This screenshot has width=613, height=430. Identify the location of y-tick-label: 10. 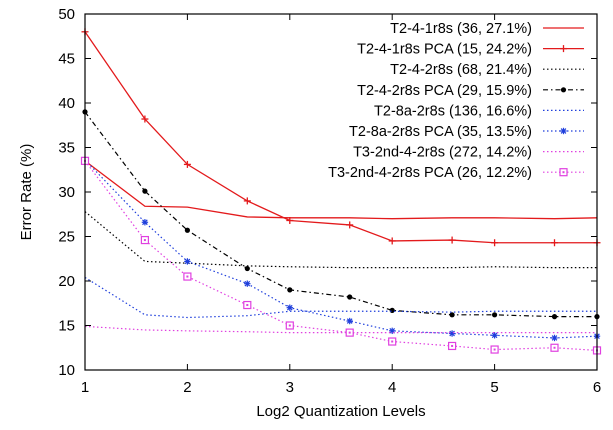
(66, 370).